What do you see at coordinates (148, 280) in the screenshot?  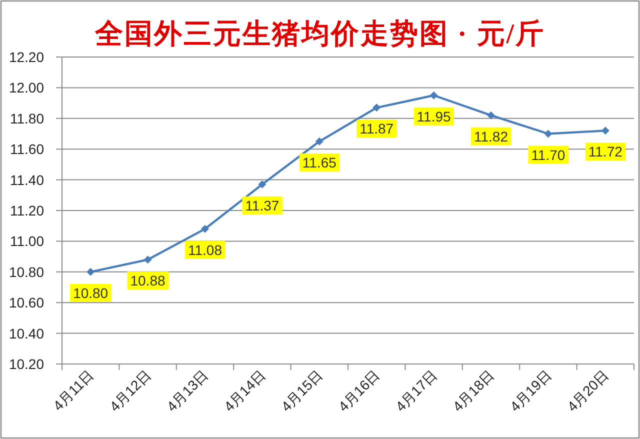 I see `data-label: 10.88` at bounding box center [148, 280].